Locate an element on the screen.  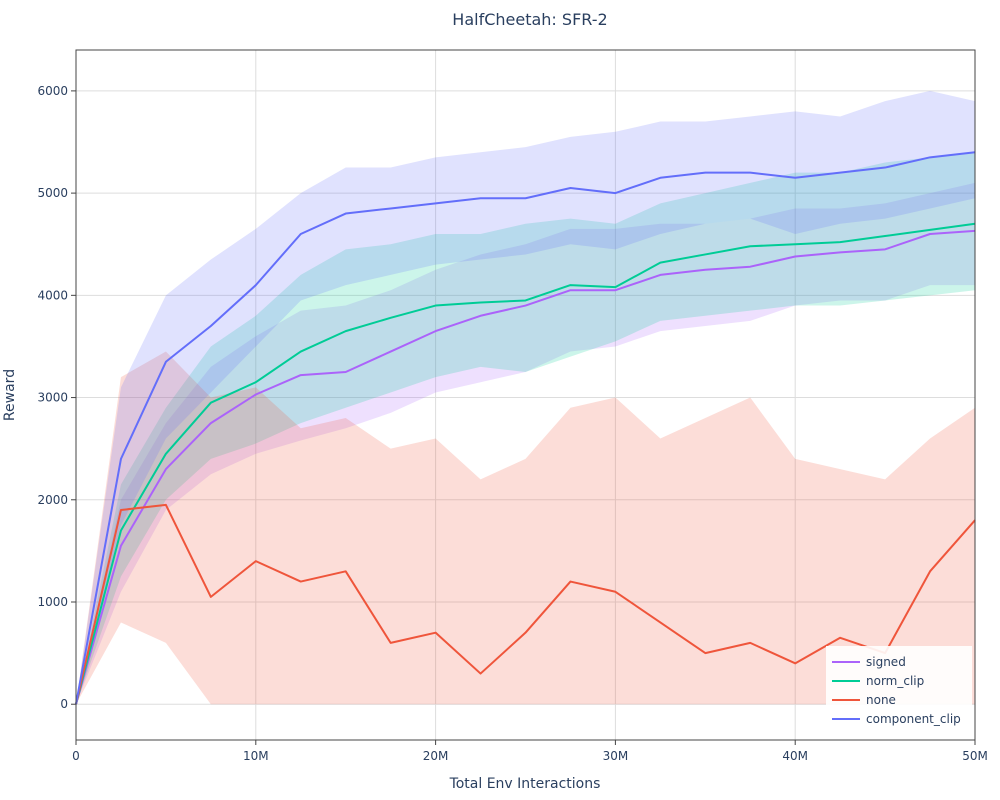
y-tick-label: 2000 is located at coordinates (52, 500).